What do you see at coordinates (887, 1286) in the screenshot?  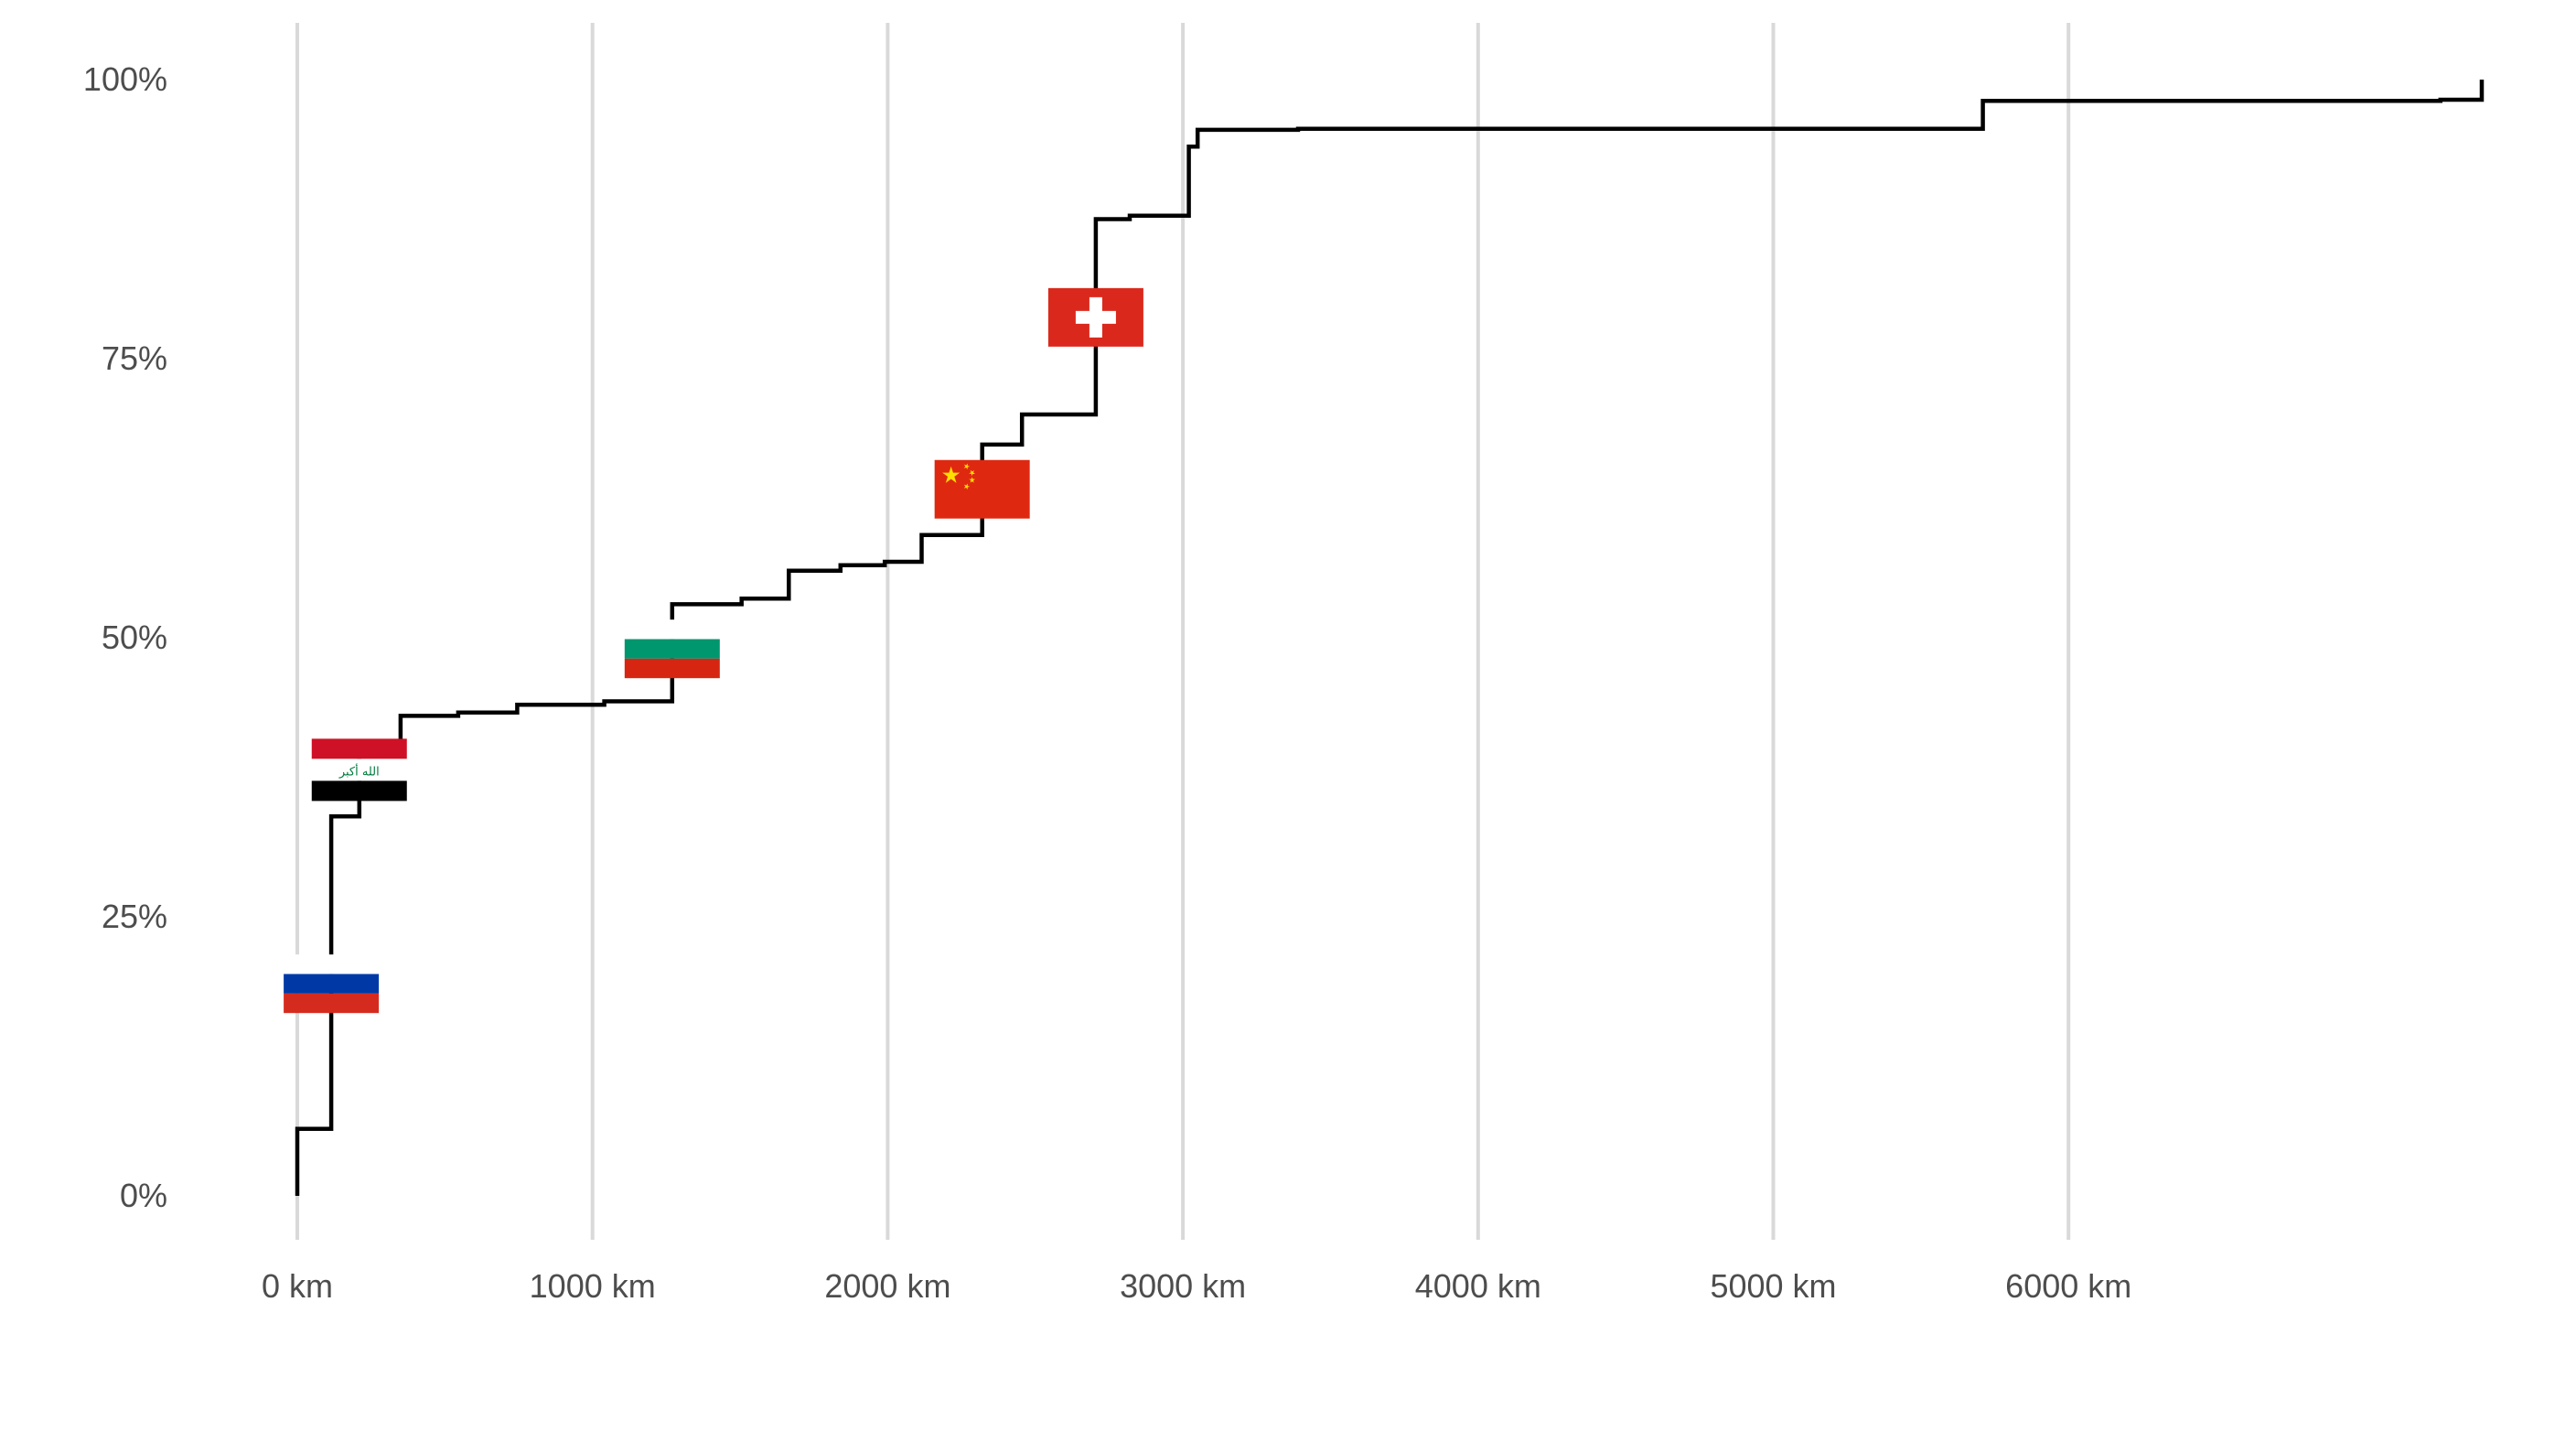 I see `x-tick-label: 2000 km` at bounding box center [887, 1286].